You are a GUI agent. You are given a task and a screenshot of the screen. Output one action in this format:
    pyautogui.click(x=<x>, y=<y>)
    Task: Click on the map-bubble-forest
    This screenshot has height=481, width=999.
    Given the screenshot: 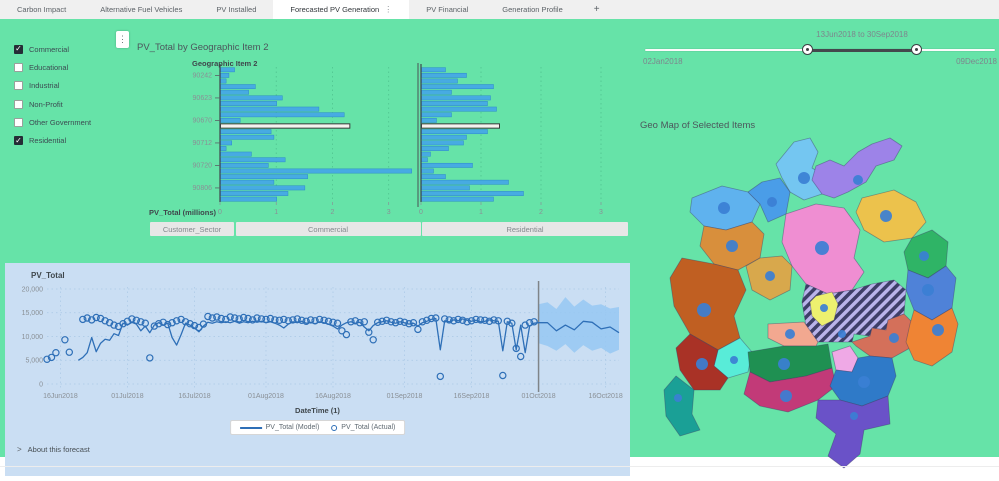 What is the action you would take?
    pyautogui.click(x=784, y=364)
    